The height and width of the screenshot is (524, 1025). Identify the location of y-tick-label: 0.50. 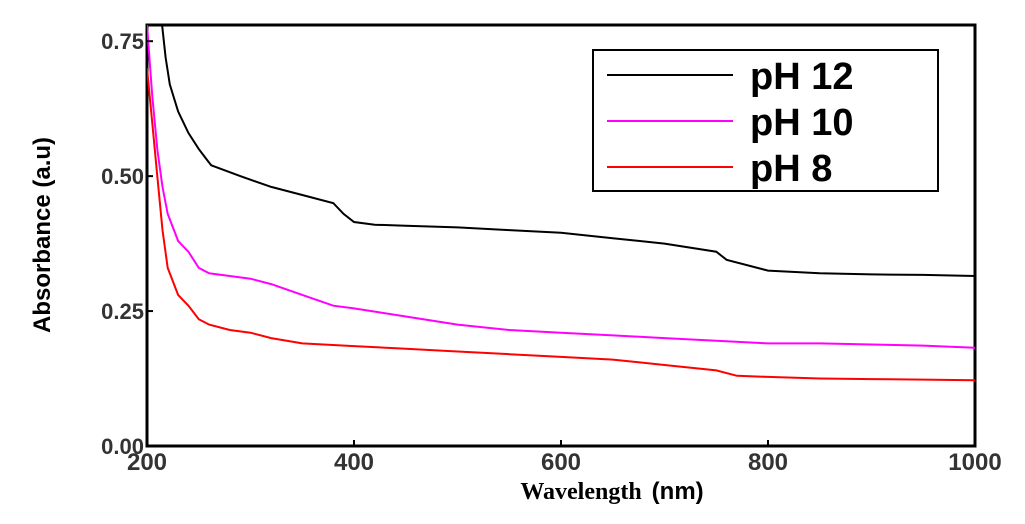
(122, 176).